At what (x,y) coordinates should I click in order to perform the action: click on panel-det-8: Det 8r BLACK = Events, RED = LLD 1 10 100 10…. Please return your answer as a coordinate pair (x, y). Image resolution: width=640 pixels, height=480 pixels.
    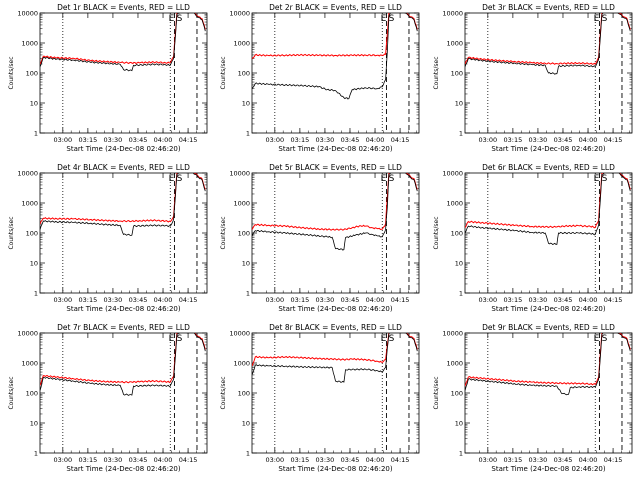
    Looking at the image, I should click on (320, 398).